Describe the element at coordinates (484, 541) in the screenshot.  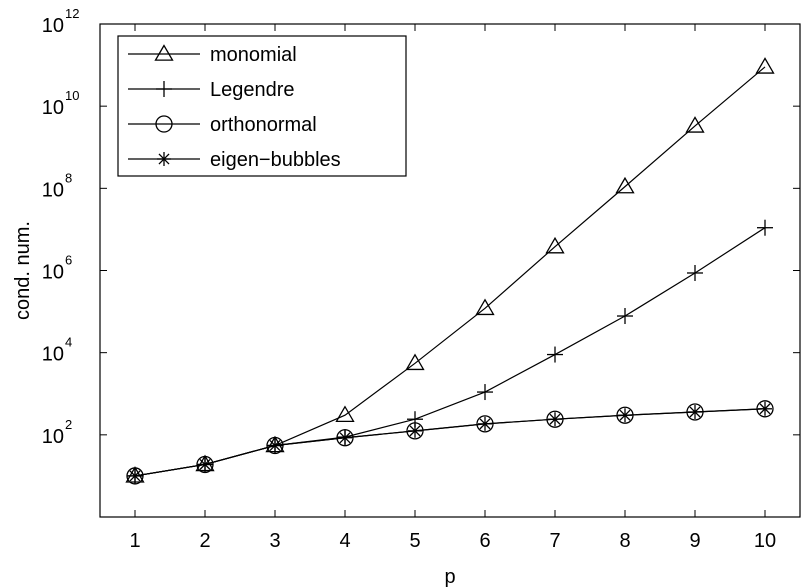
I see `x-tick-label: 6` at that location.